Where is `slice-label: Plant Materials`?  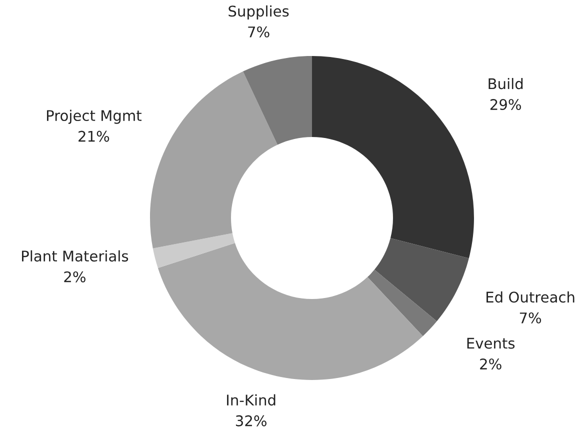
slice-label: Plant Materials is located at coordinates (75, 256).